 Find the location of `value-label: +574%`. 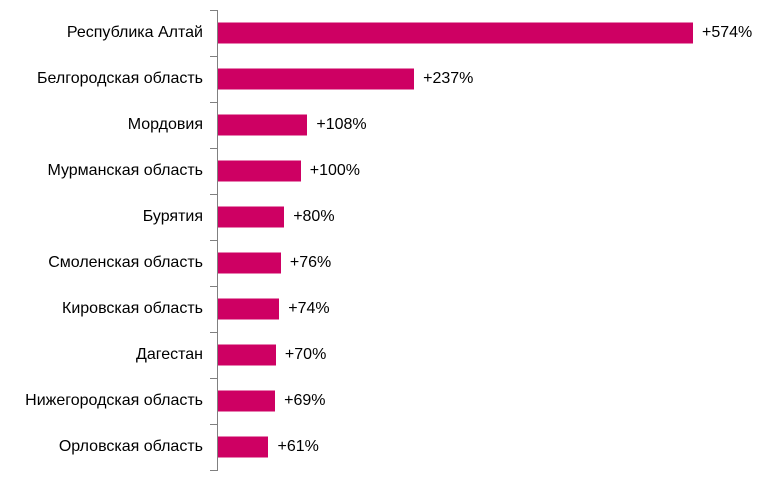

value-label: +574% is located at coordinates (727, 32).